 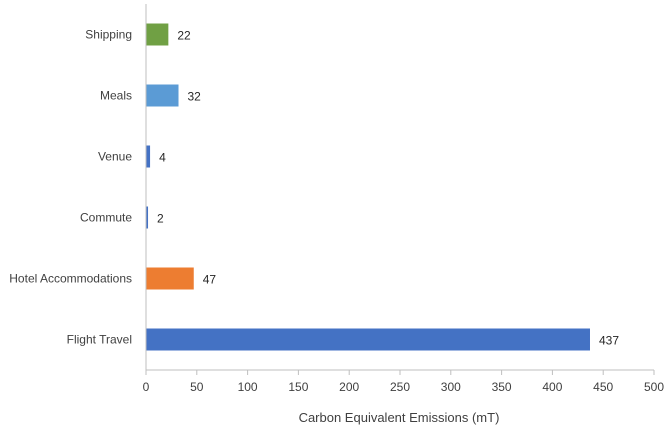 I want to click on x-tick-label-50: 50, so click(x=197, y=387).